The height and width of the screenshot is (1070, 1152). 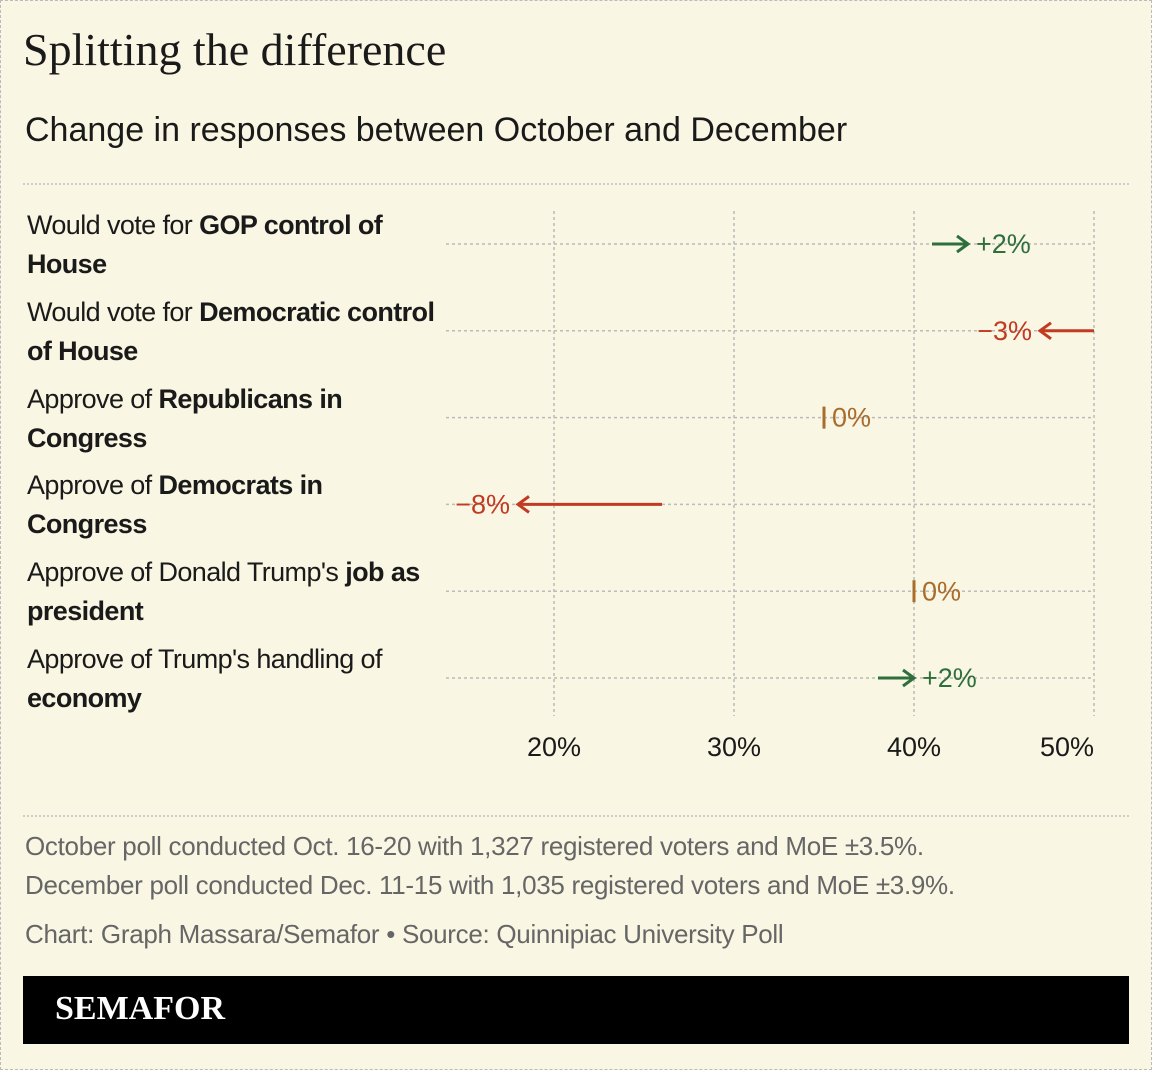 I want to click on chart-title: Splitting the difference, so click(x=235, y=49).